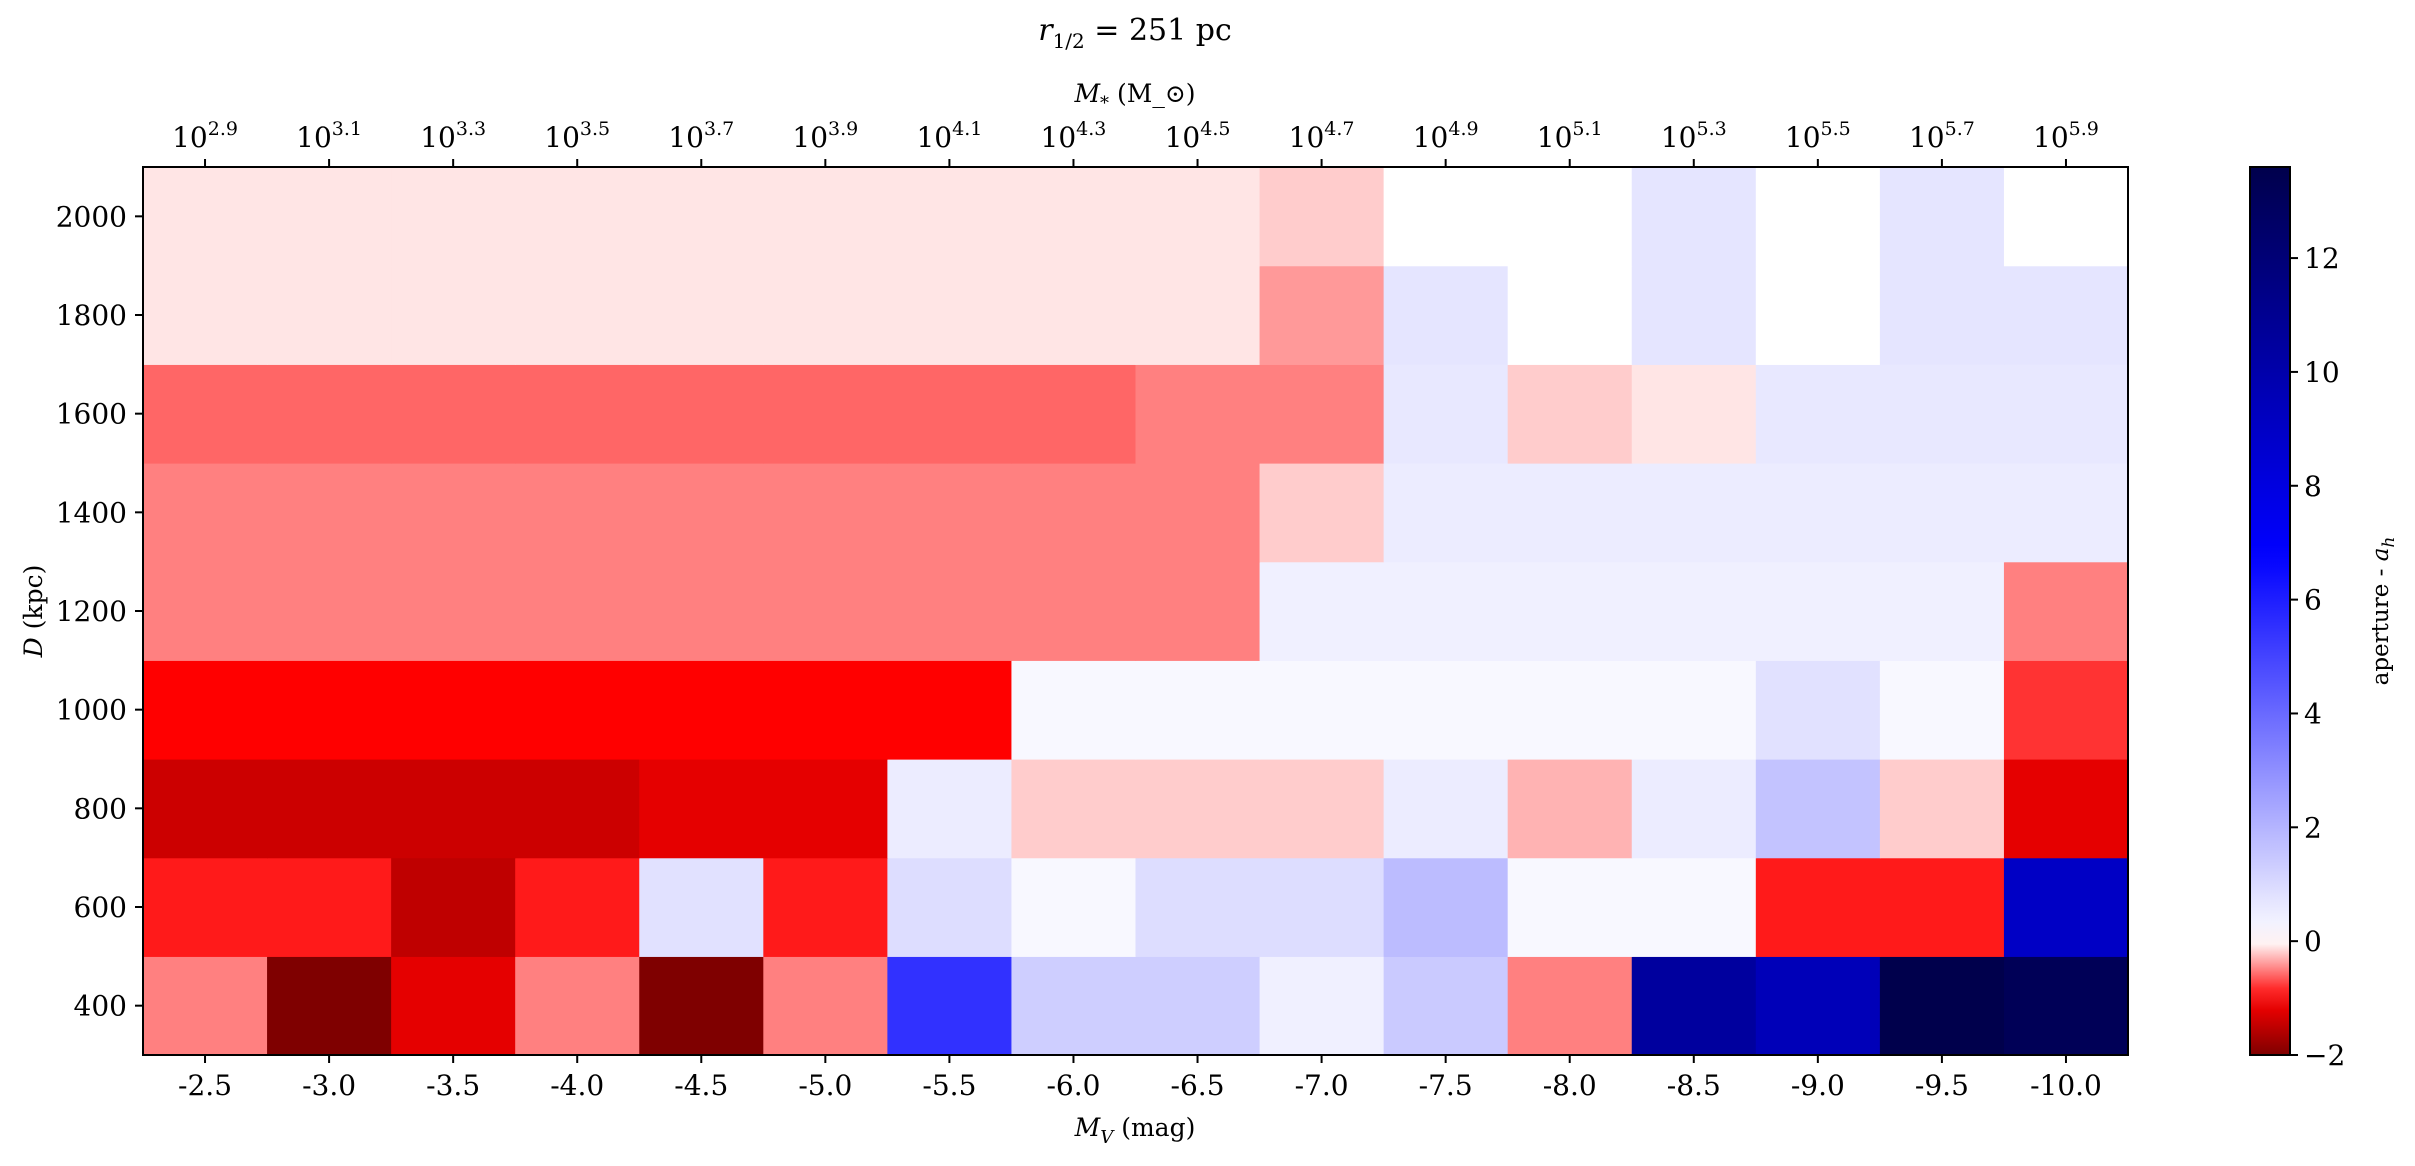 The image size is (2415, 1166). Describe the element at coordinates (1570, 136) in the screenshot. I see `top-tick-label: 105.1` at that location.